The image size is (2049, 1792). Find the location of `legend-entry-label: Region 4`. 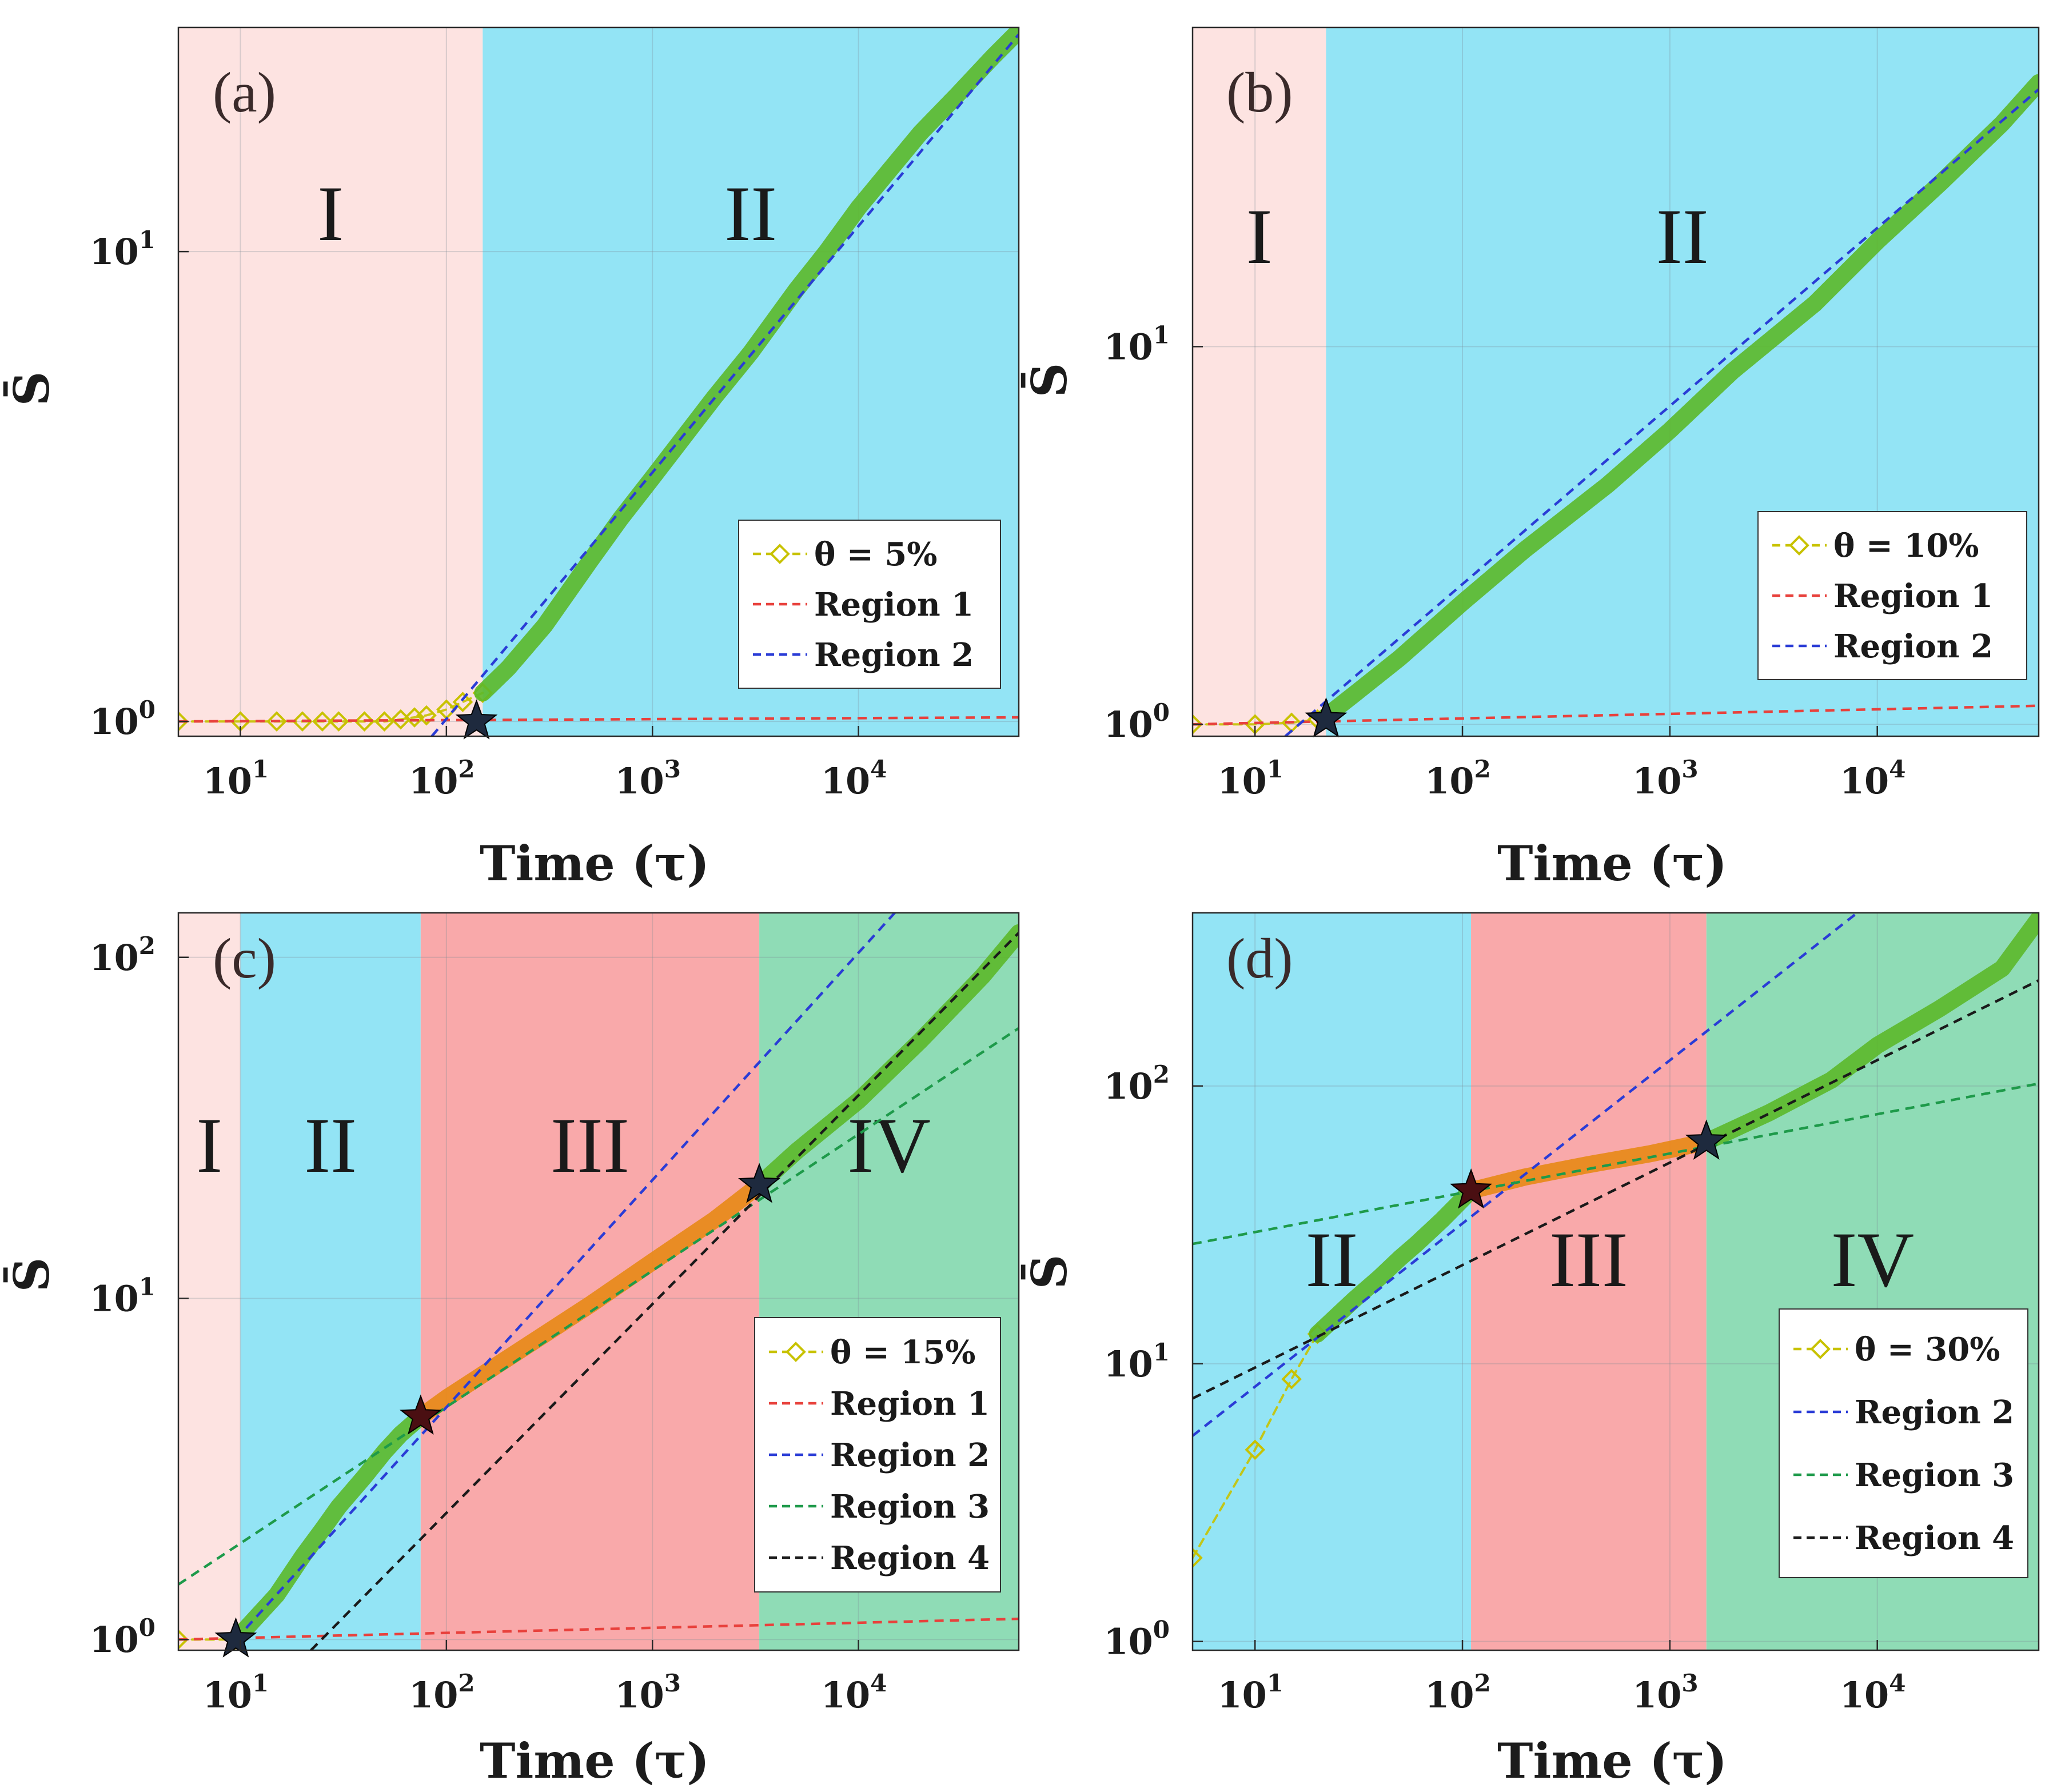

legend-entry-label: Region 4 is located at coordinates (1934, 1538).